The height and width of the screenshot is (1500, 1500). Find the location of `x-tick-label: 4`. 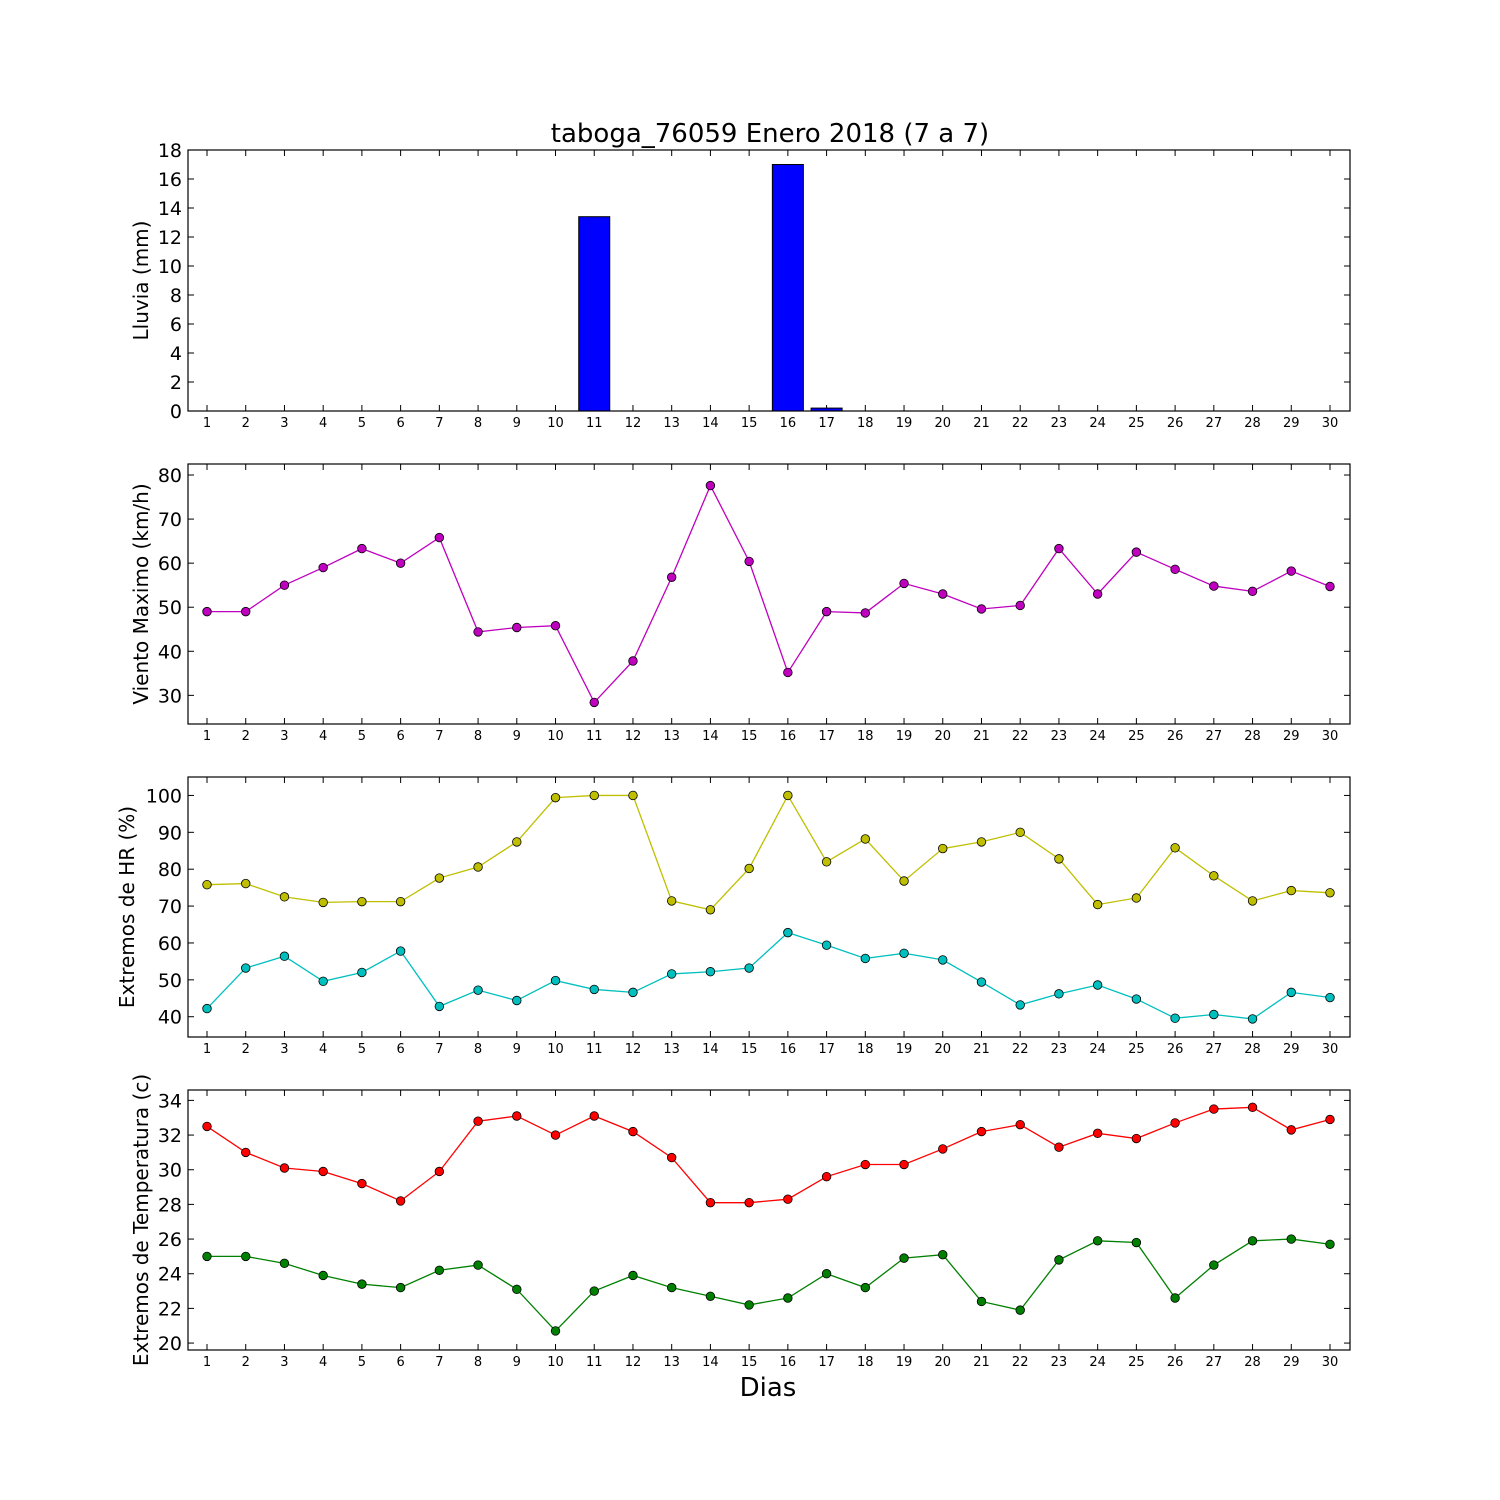

x-tick-label: 4 is located at coordinates (323, 736).